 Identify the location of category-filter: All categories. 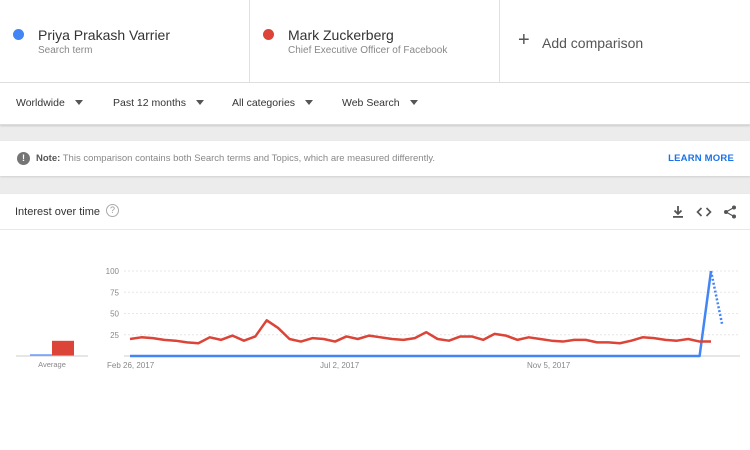
(273, 103).